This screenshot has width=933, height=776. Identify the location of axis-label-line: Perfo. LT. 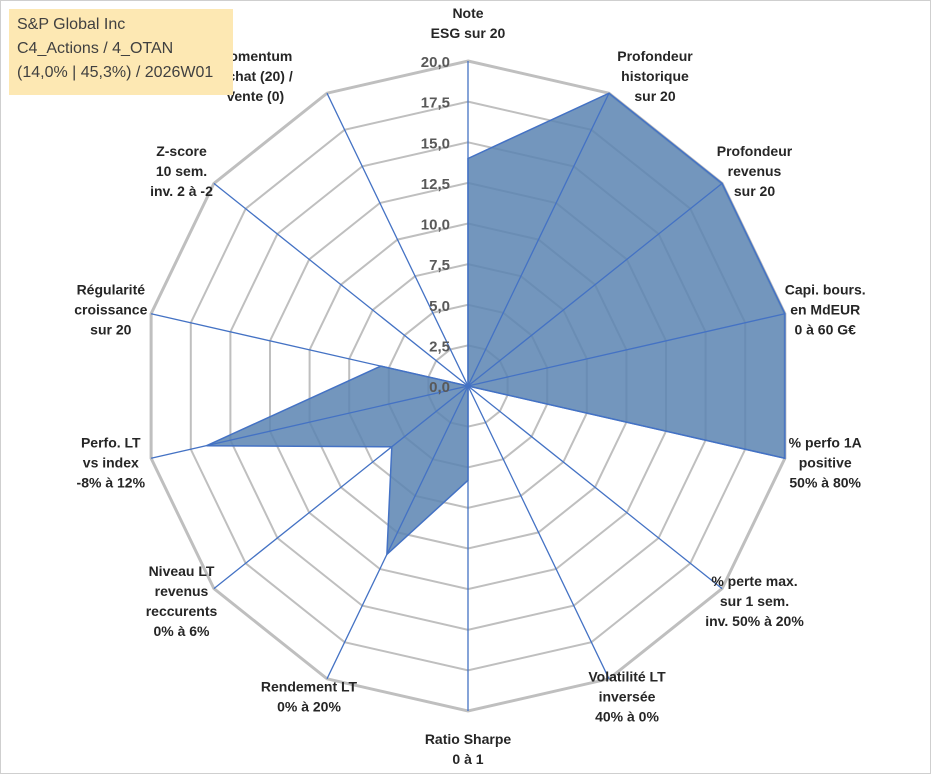
(111, 443).